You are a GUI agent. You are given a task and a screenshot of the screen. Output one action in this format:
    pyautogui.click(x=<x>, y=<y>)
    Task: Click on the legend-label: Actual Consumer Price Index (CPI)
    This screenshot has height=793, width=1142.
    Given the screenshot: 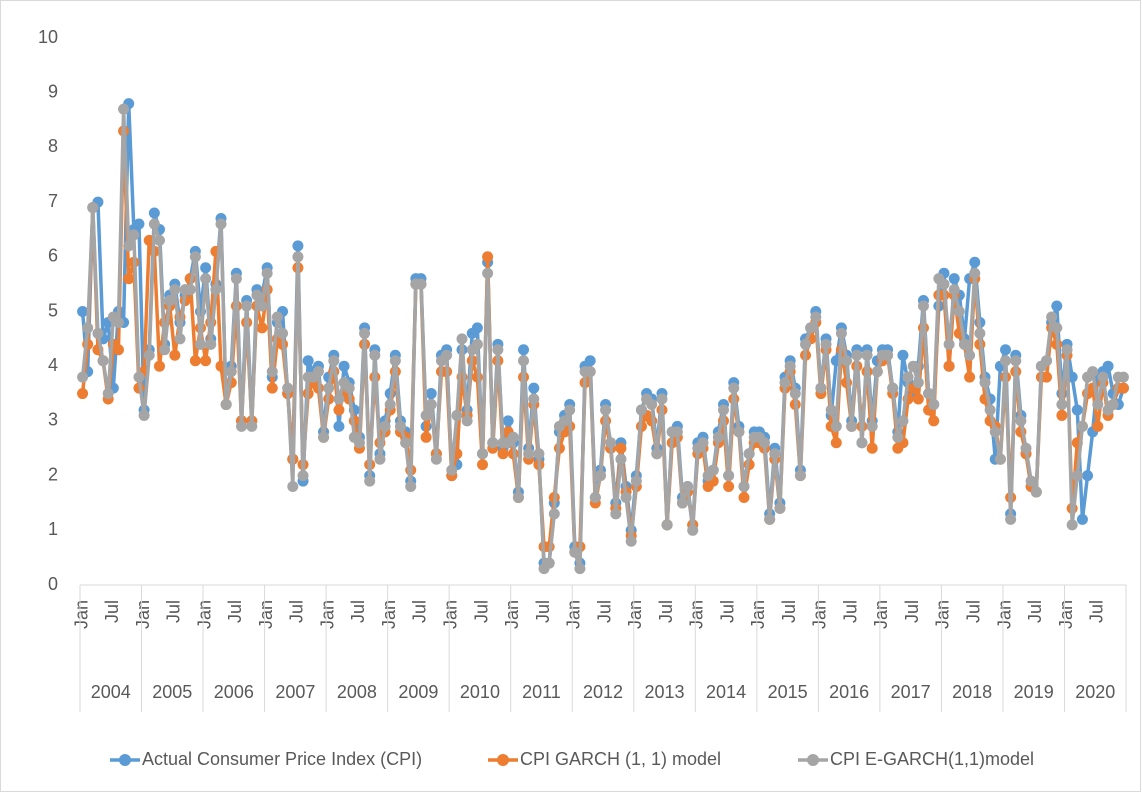 What is the action you would take?
    pyautogui.click(x=282, y=759)
    